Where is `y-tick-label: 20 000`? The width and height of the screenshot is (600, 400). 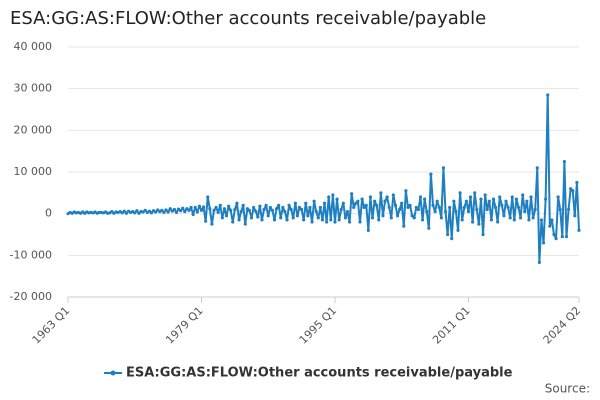
y-tick-label: 20 000 is located at coordinates (33, 129).